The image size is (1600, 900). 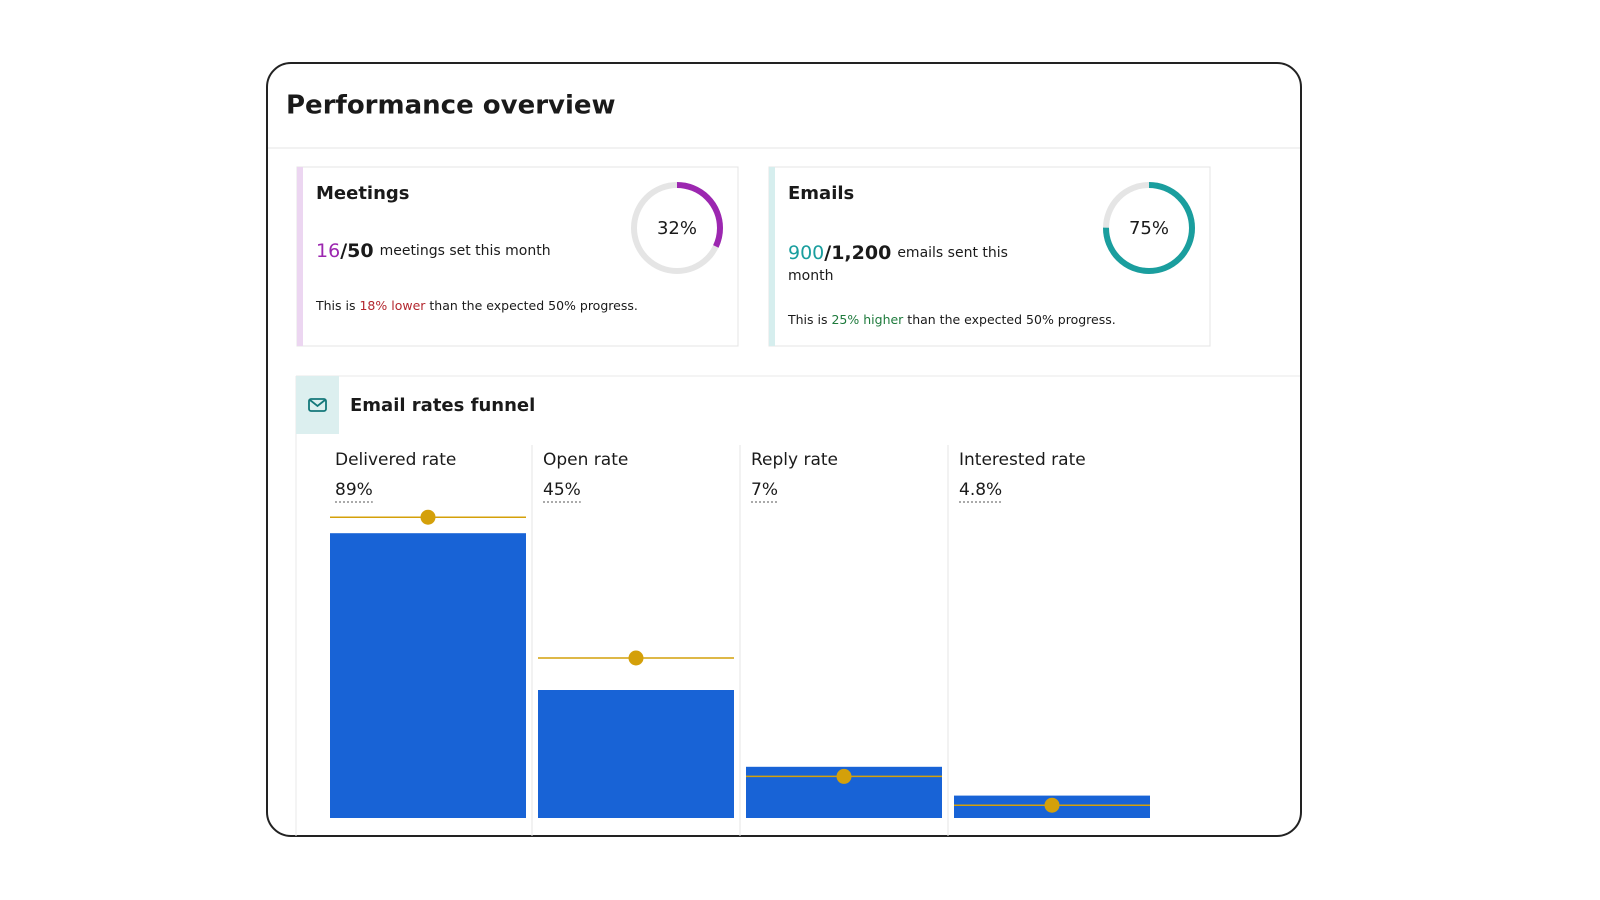 What do you see at coordinates (980, 490) in the screenshot?
I see `stage-rate: 4.8%` at bounding box center [980, 490].